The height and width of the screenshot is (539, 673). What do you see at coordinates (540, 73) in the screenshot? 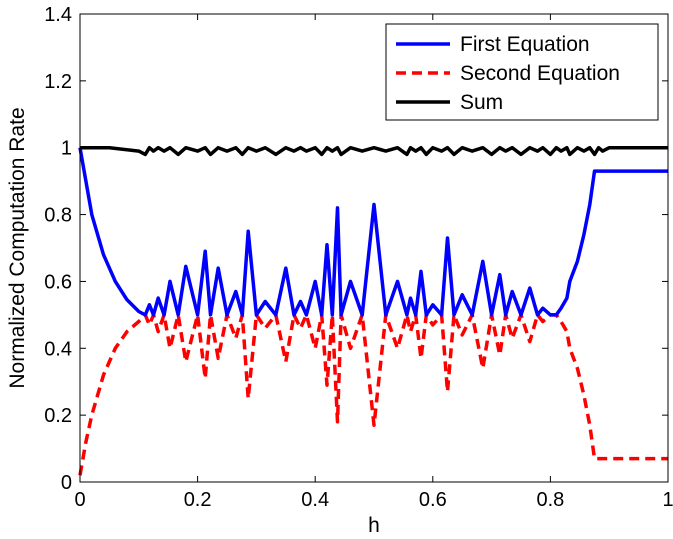
I see `legend-label: Second Equation` at bounding box center [540, 73].